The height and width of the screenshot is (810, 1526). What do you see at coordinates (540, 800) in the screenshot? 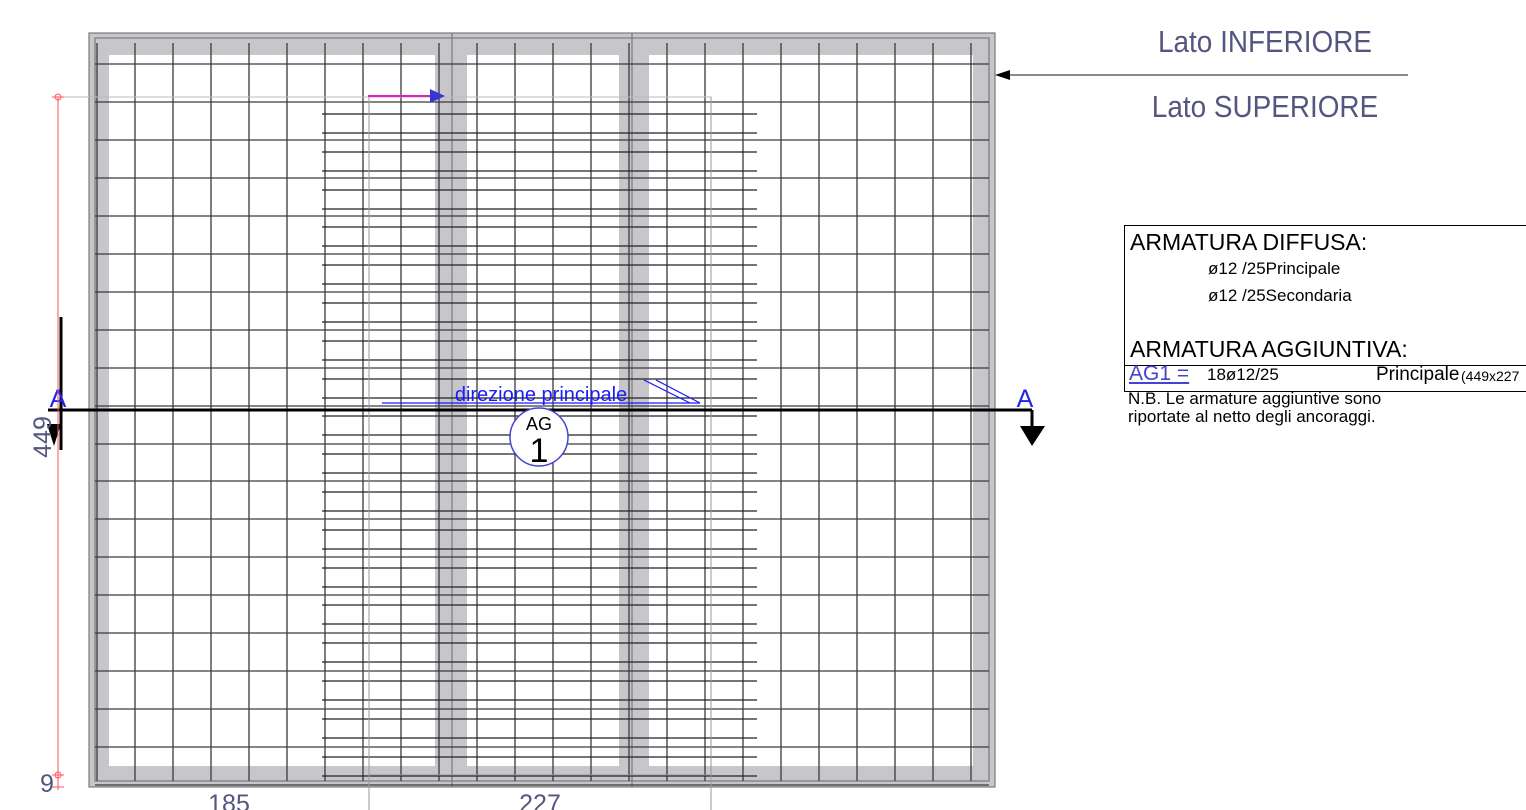
I see `dimension-span-2: 227` at bounding box center [540, 800].